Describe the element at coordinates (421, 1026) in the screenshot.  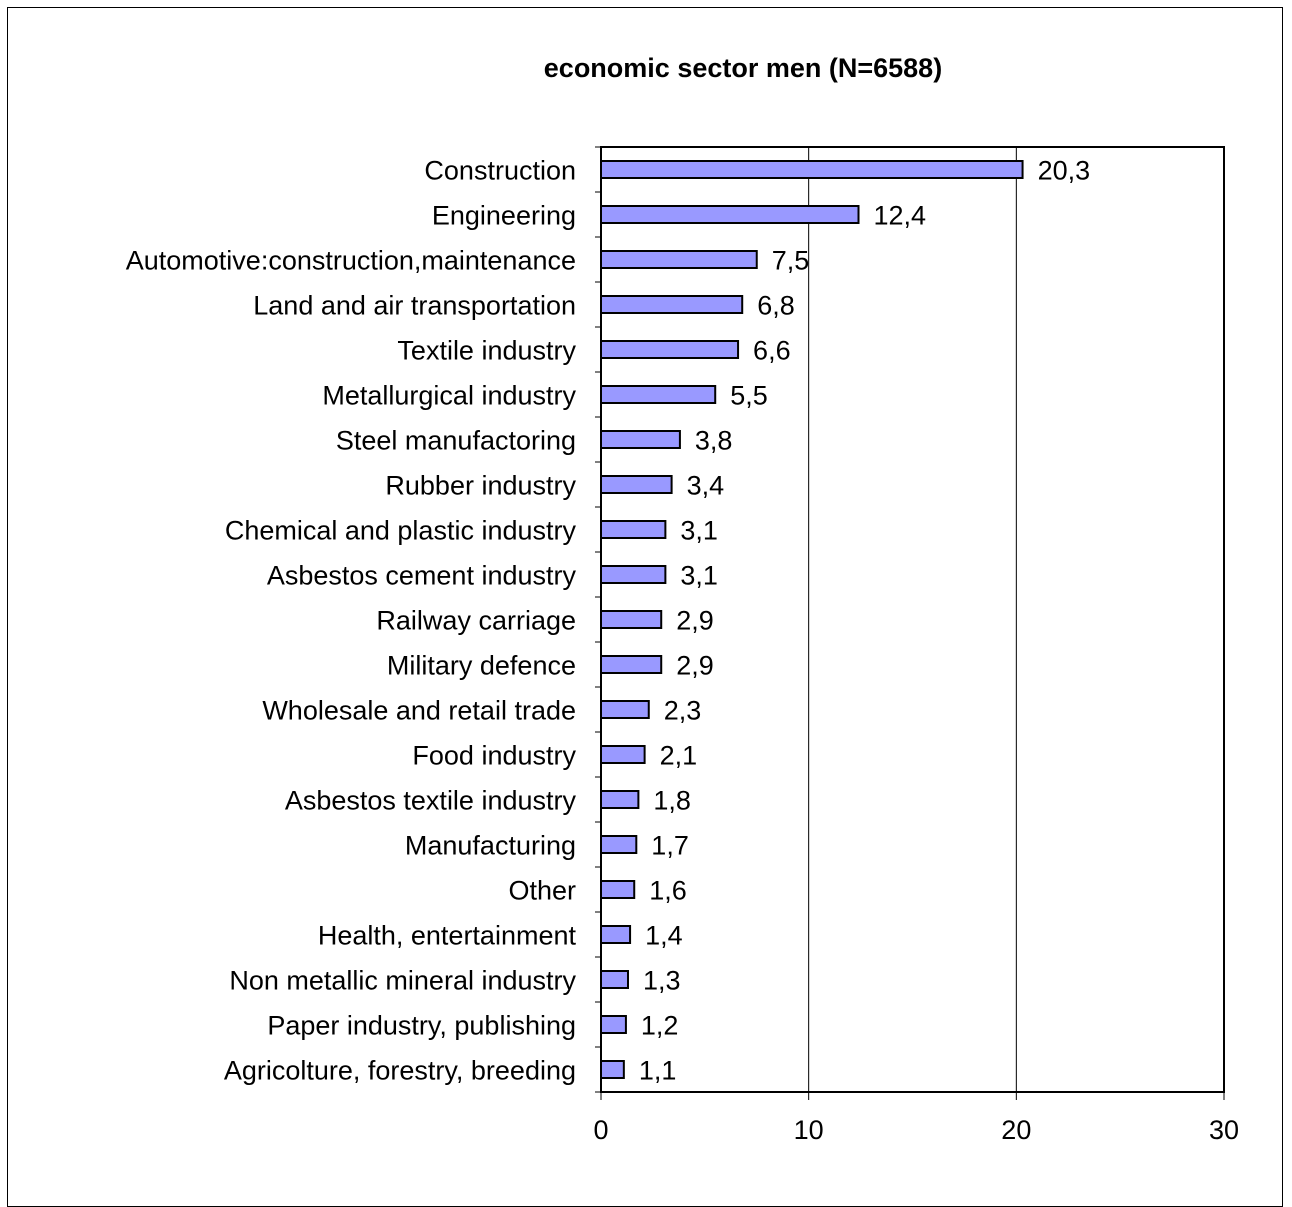
I see `category-label: Paper industry, publishing` at that location.